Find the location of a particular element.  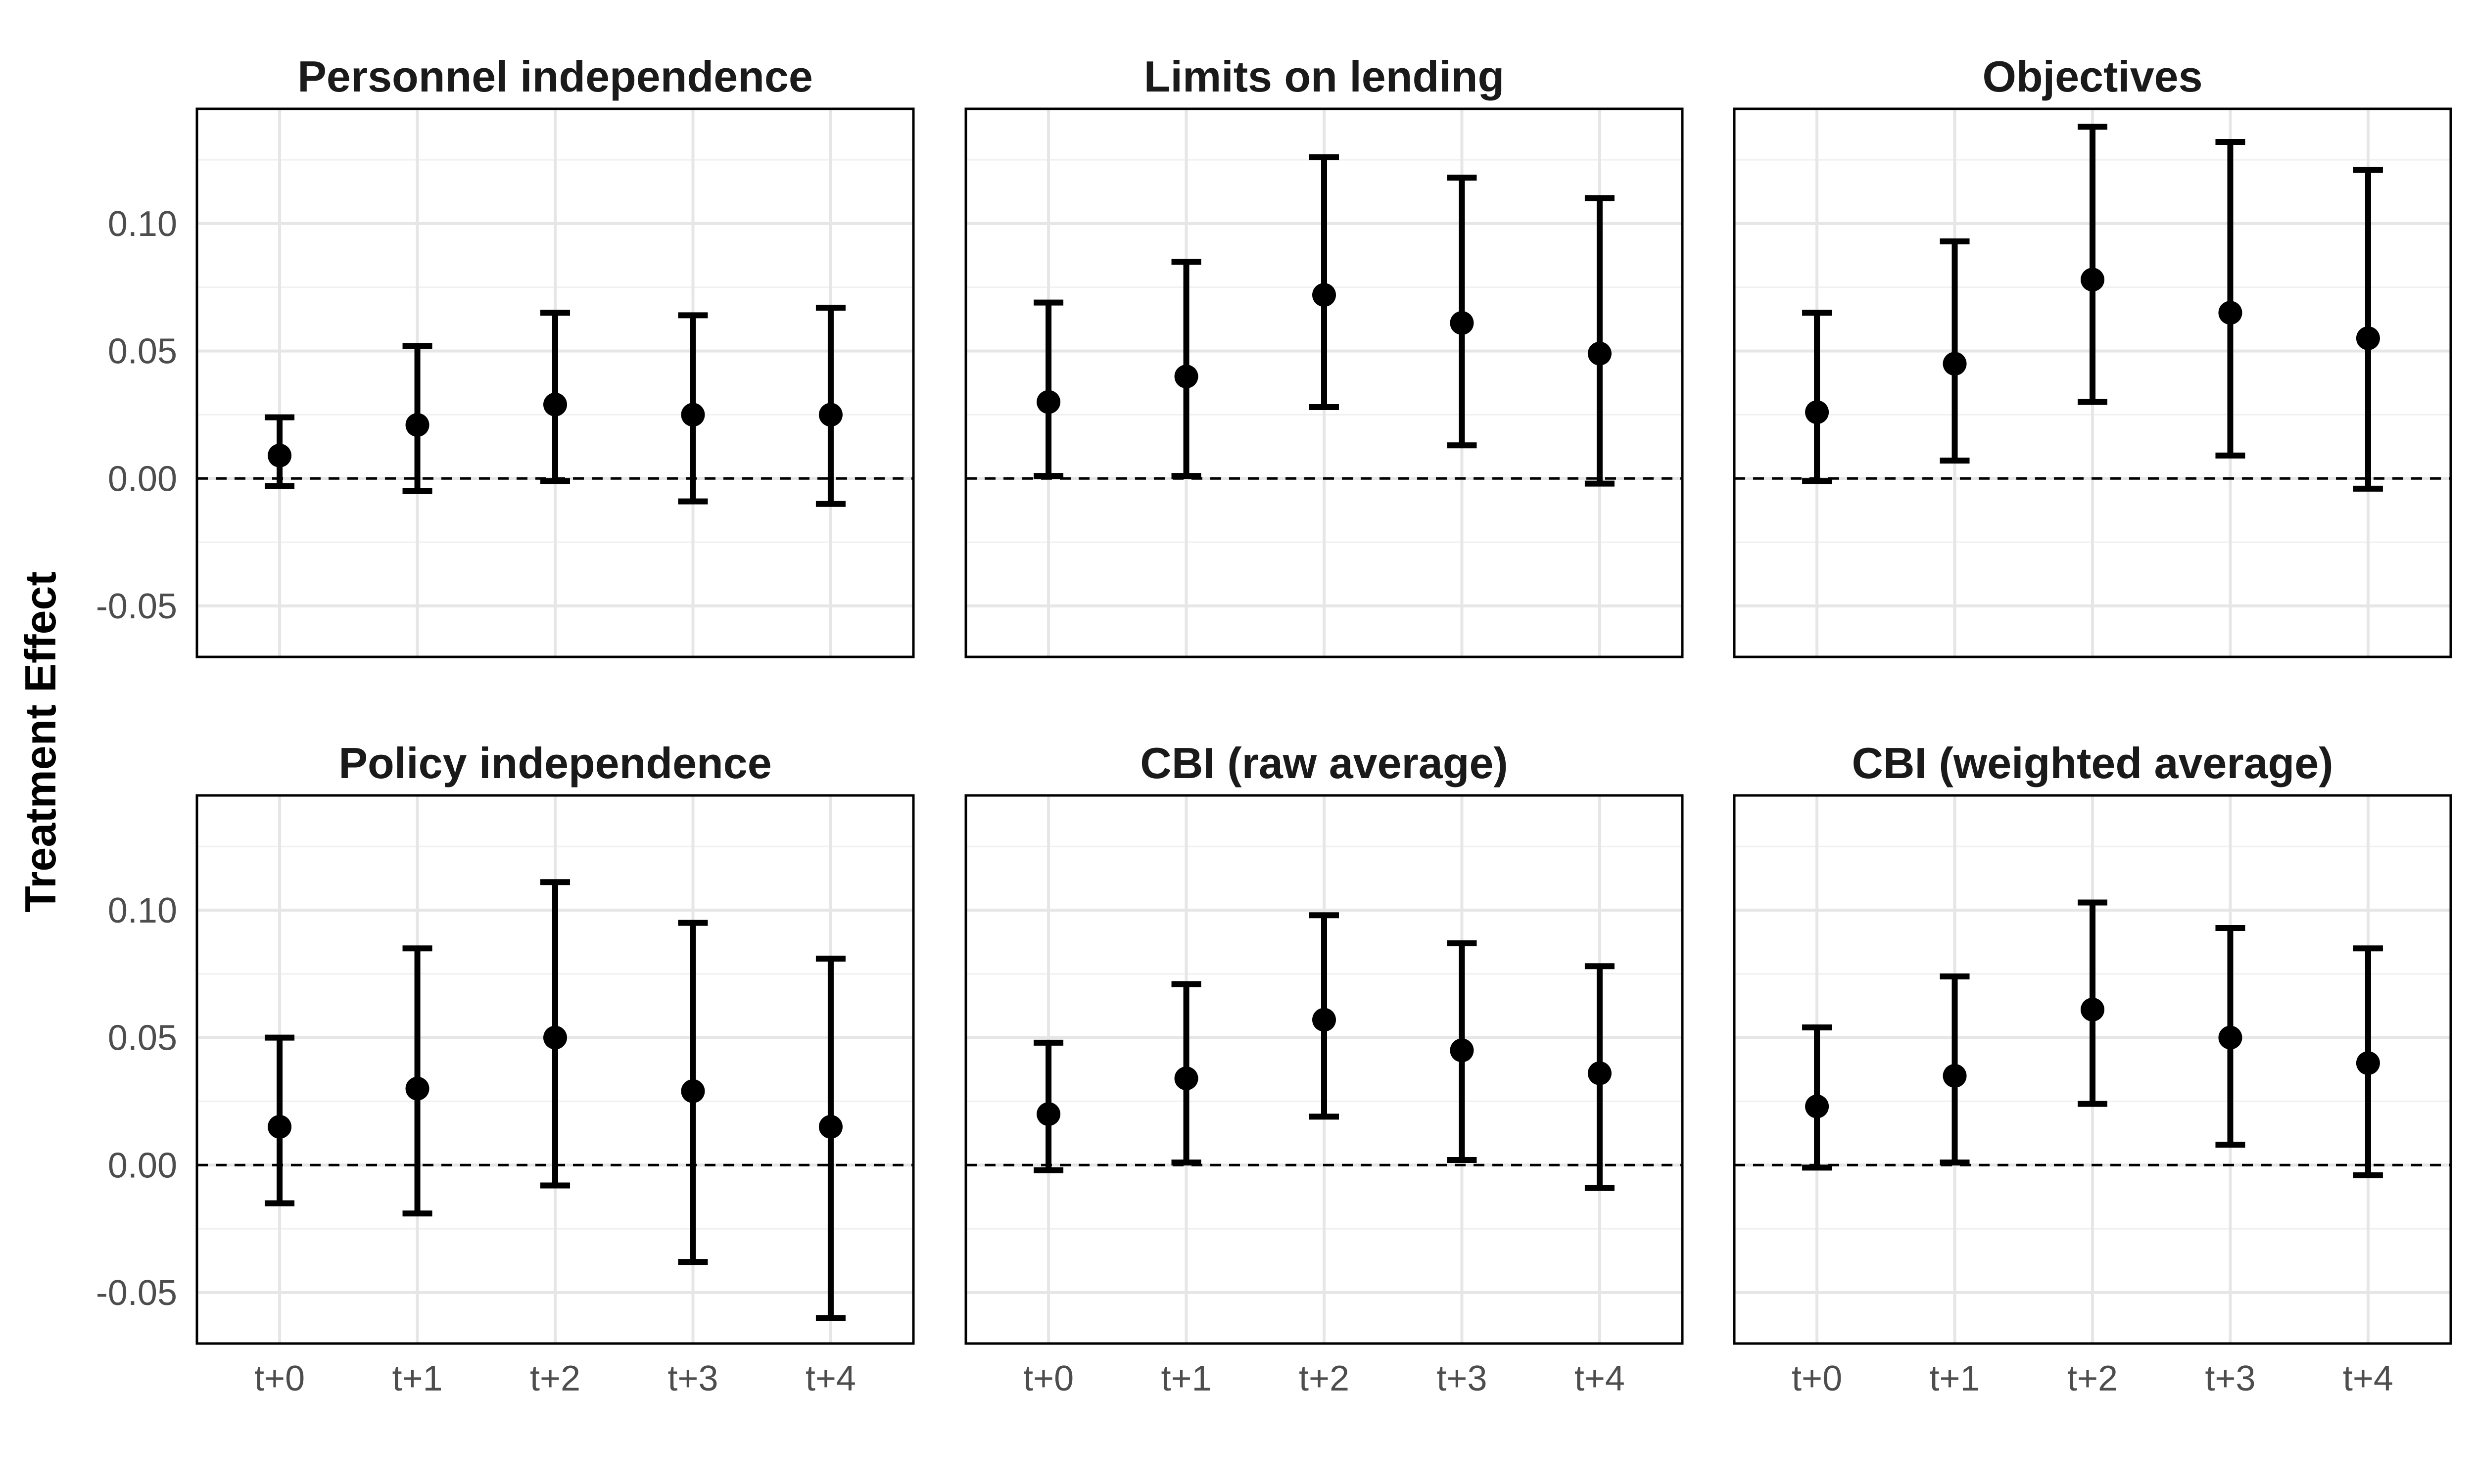

facet-panel: CBI (weighted average) t+0 t+1 t+2 t+3 t+4 is located at coordinates (2092, 1068).